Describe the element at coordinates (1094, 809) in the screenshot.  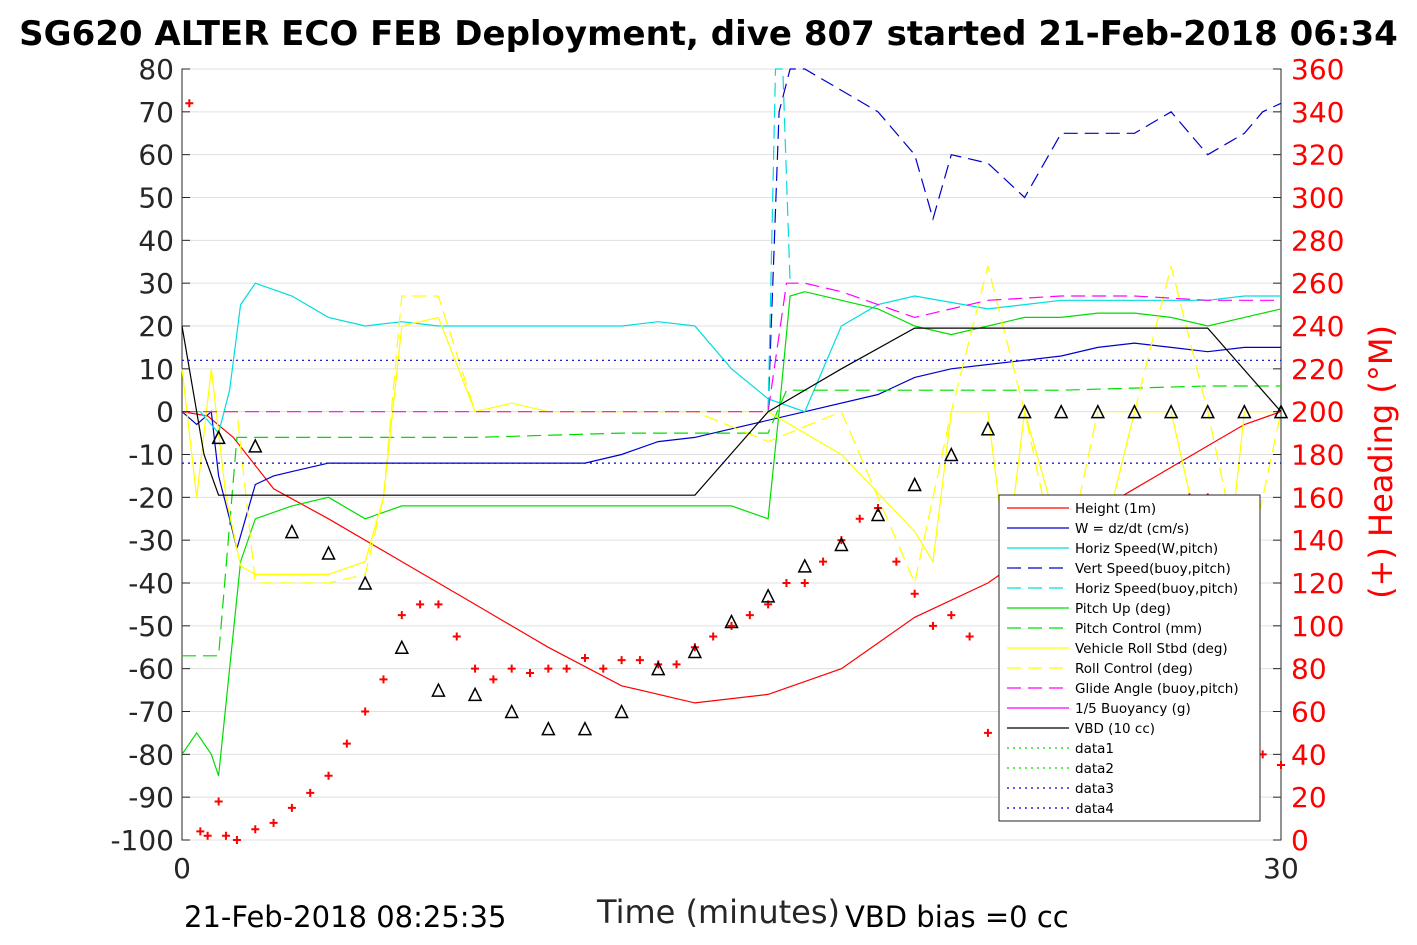
I see `legend-label: data4` at that location.